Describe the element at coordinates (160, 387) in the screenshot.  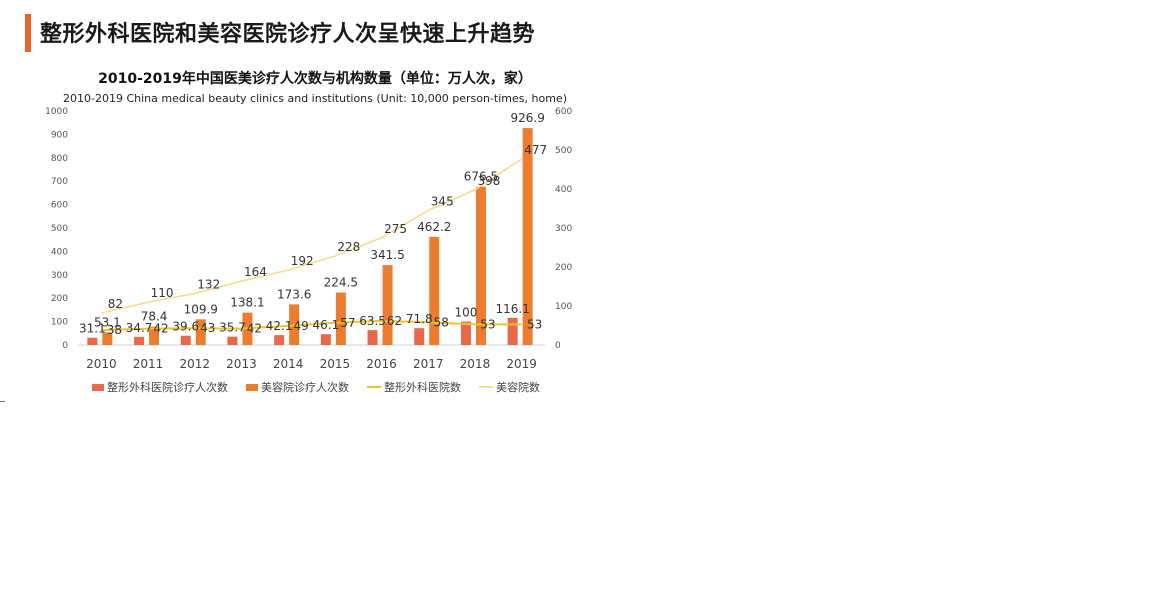
I see `legend-item-plastic-visits: 整形外科医院诊疗人次数` at that location.